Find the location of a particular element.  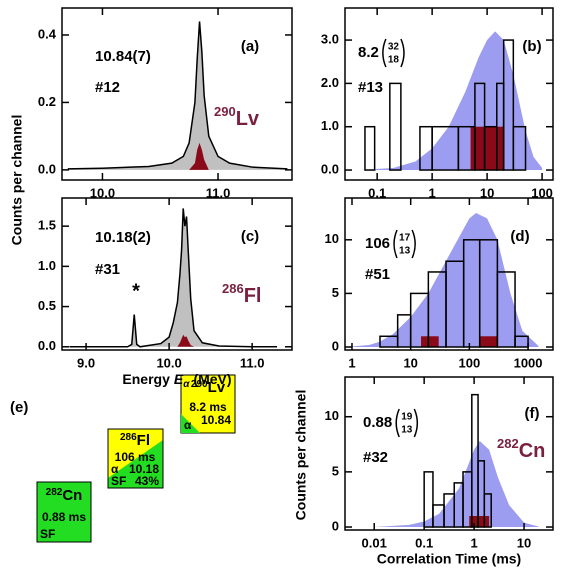

panel-label: (c) is located at coordinates (250, 236).